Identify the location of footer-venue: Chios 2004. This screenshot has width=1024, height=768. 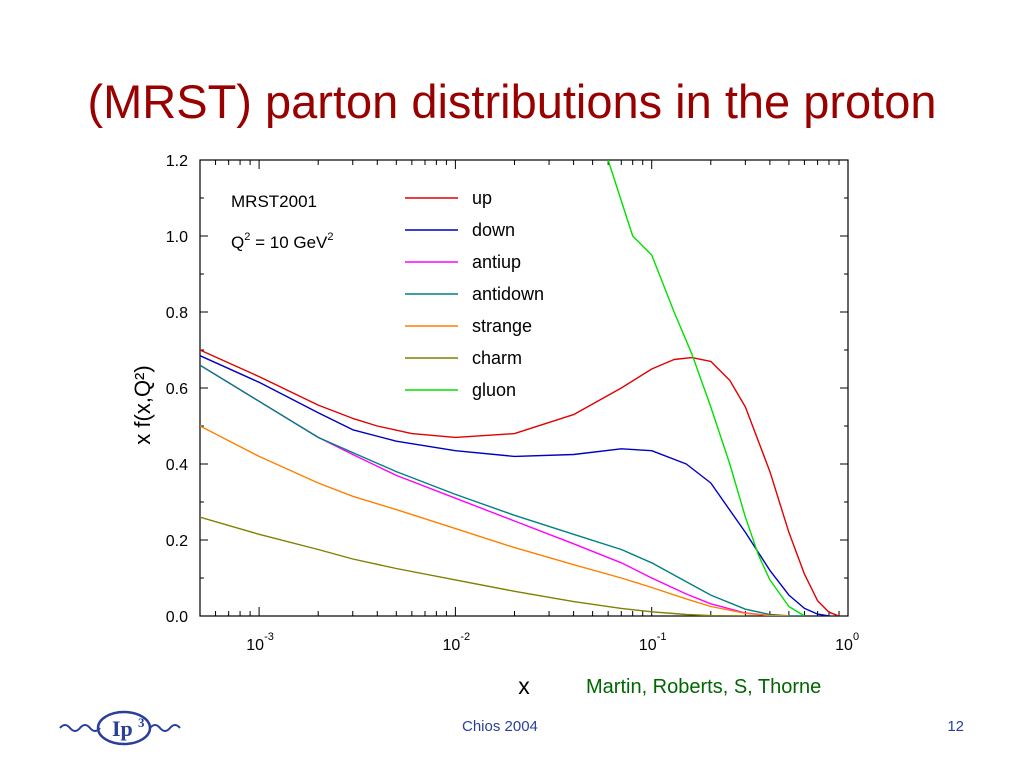
(500, 726).